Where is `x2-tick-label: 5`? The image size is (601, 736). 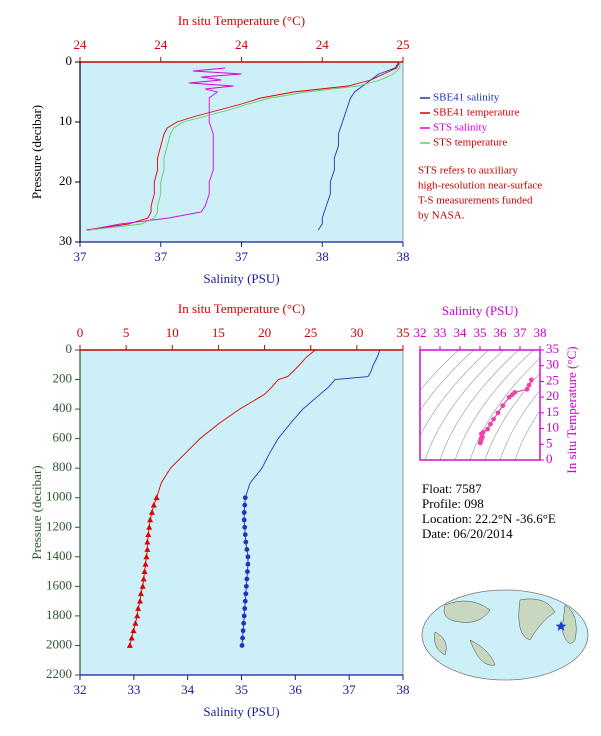 x2-tick-label: 5 is located at coordinates (126, 332).